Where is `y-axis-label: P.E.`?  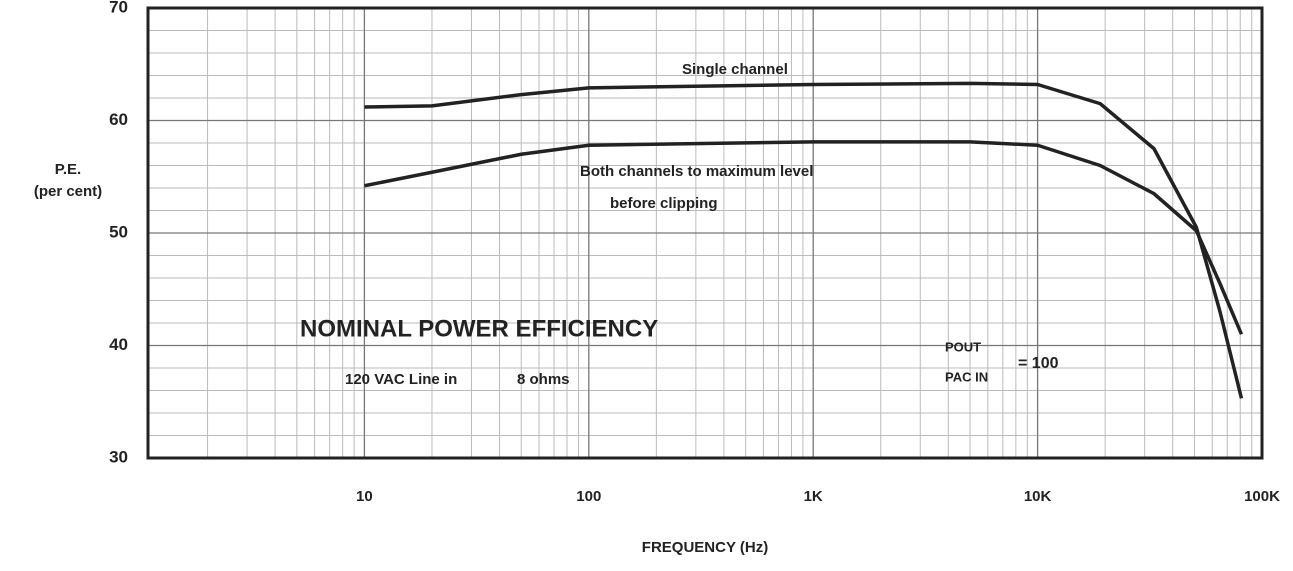
y-axis-label: P.E. is located at coordinates (68, 169).